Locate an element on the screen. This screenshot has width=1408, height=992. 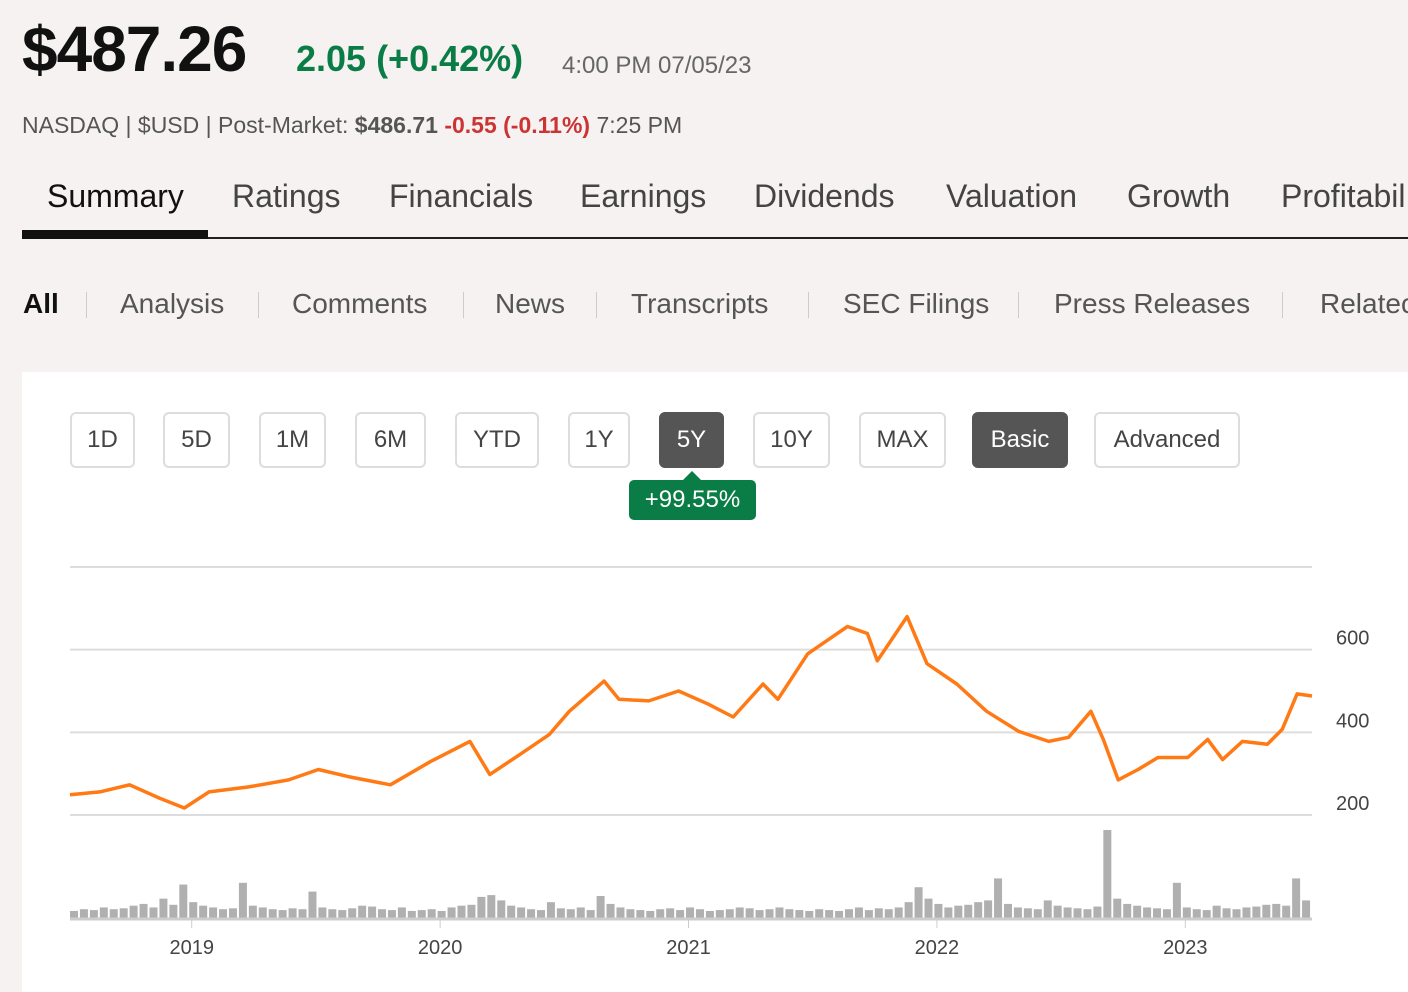
range-button-1m: 1M is located at coordinates (292, 440).